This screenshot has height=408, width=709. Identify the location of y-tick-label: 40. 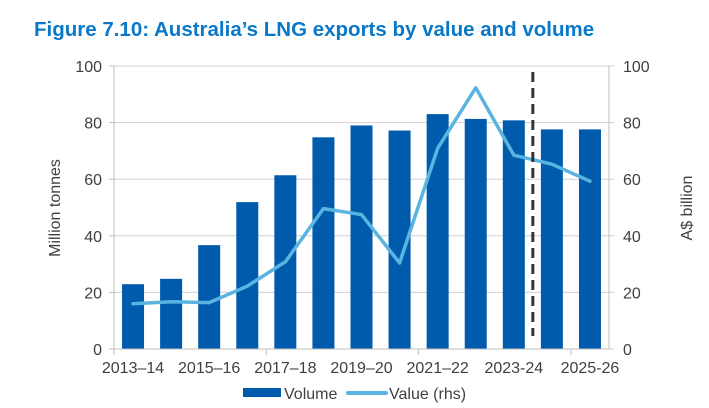
(93, 237).